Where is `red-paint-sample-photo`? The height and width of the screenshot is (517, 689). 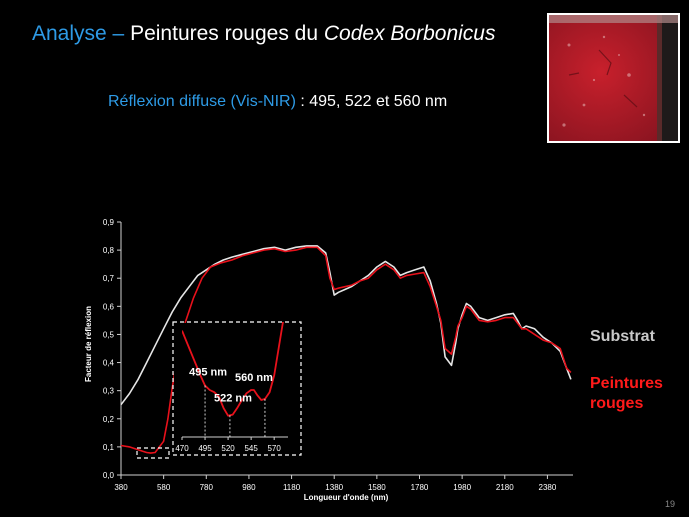
red-paint-sample-photo is located at coordinates (613, 78).